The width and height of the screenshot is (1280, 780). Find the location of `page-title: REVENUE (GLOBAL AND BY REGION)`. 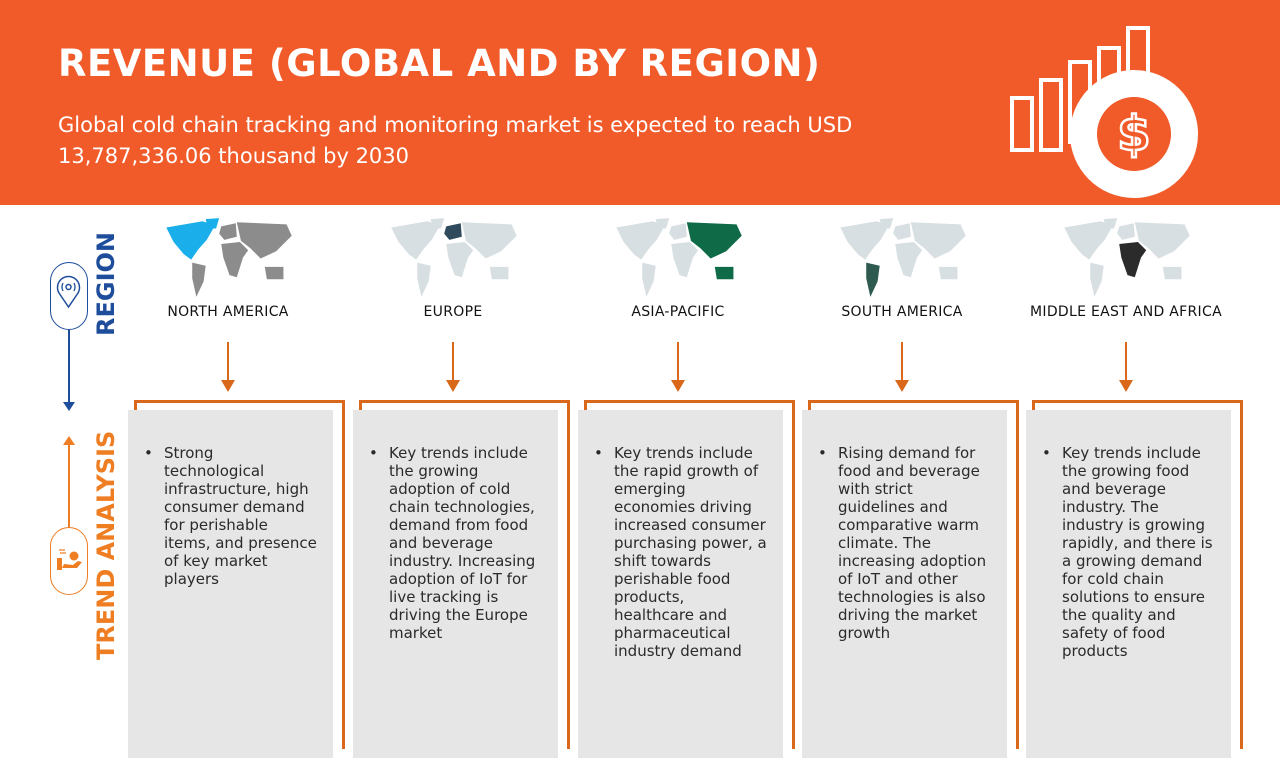

page-title: REVENUE (GLOBAL AND BY REGION) is located at coordinates (439, 63).